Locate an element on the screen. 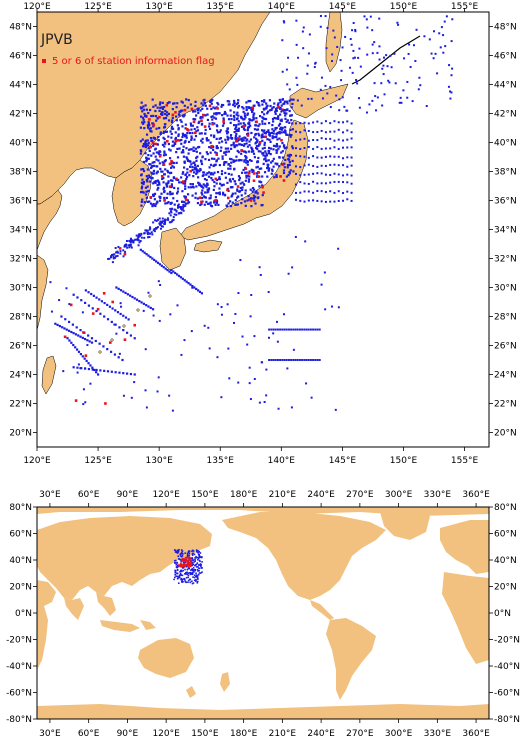 The image size is (529, 755). lat-label-right: 36°N is located at coordinates (505, 202).